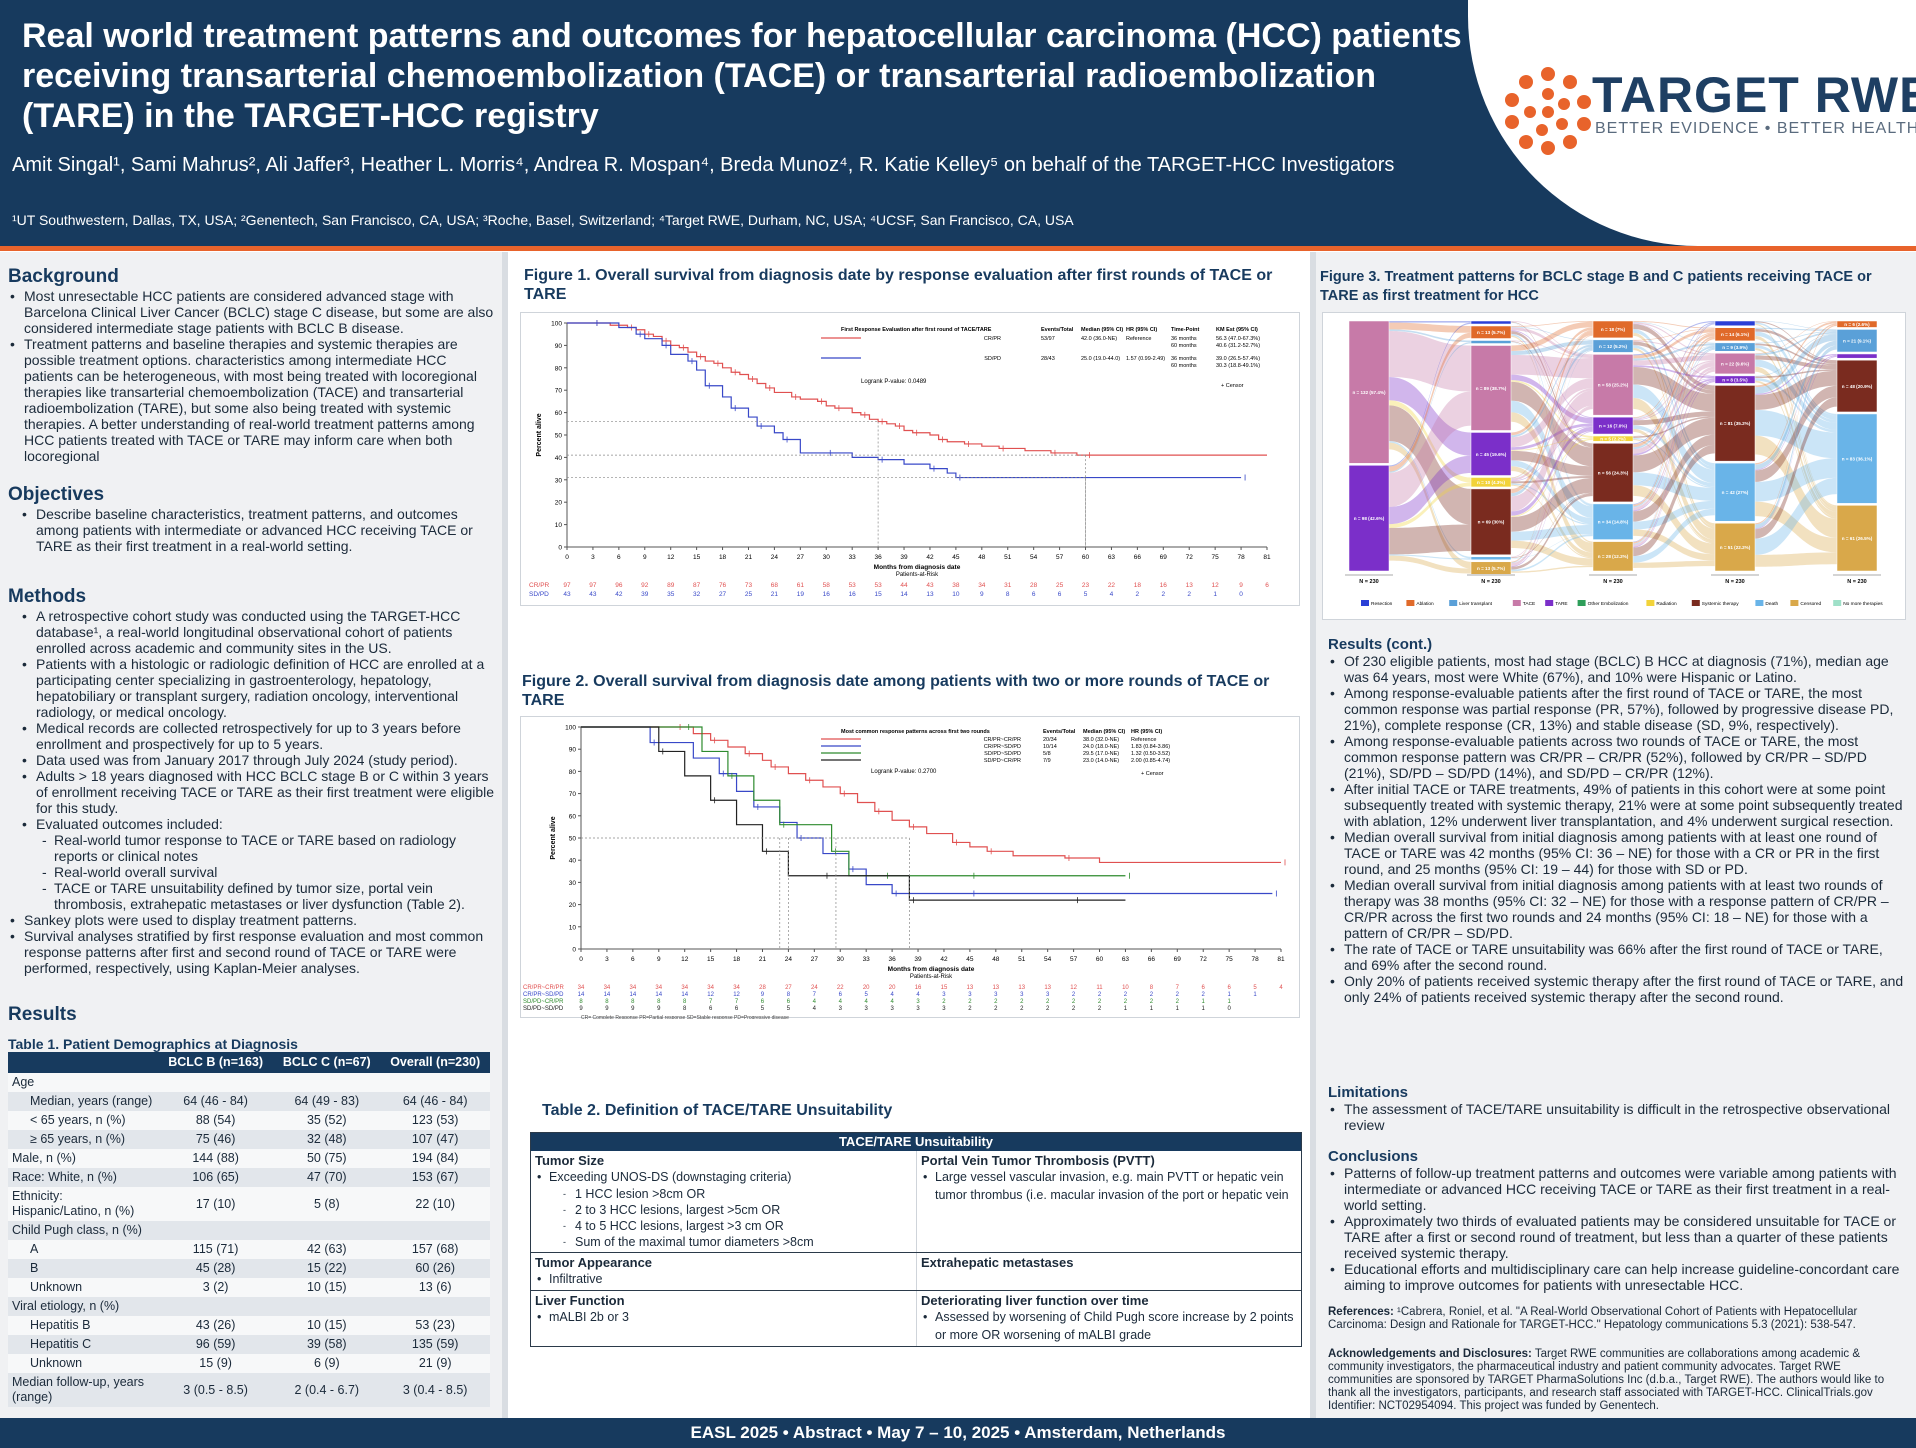 Image resolution: width=1916 pixels, height=1448 pixels. I want to click on x-tick-label: 78, so click(1255, 959).